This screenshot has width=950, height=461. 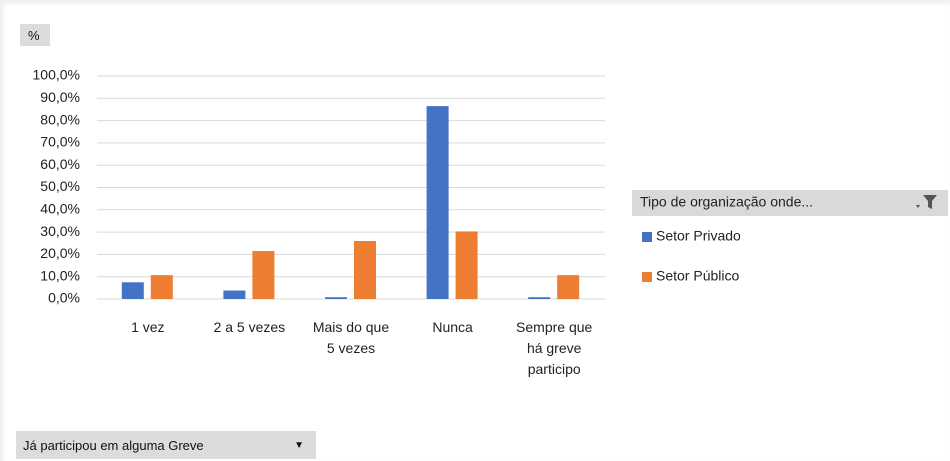 I want to click on y-tick-label: 70,0%, so click(x=60, y=142).